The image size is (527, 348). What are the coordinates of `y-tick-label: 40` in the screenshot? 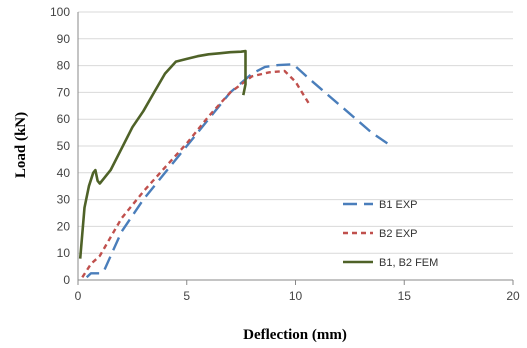 It's located at (64, 173).